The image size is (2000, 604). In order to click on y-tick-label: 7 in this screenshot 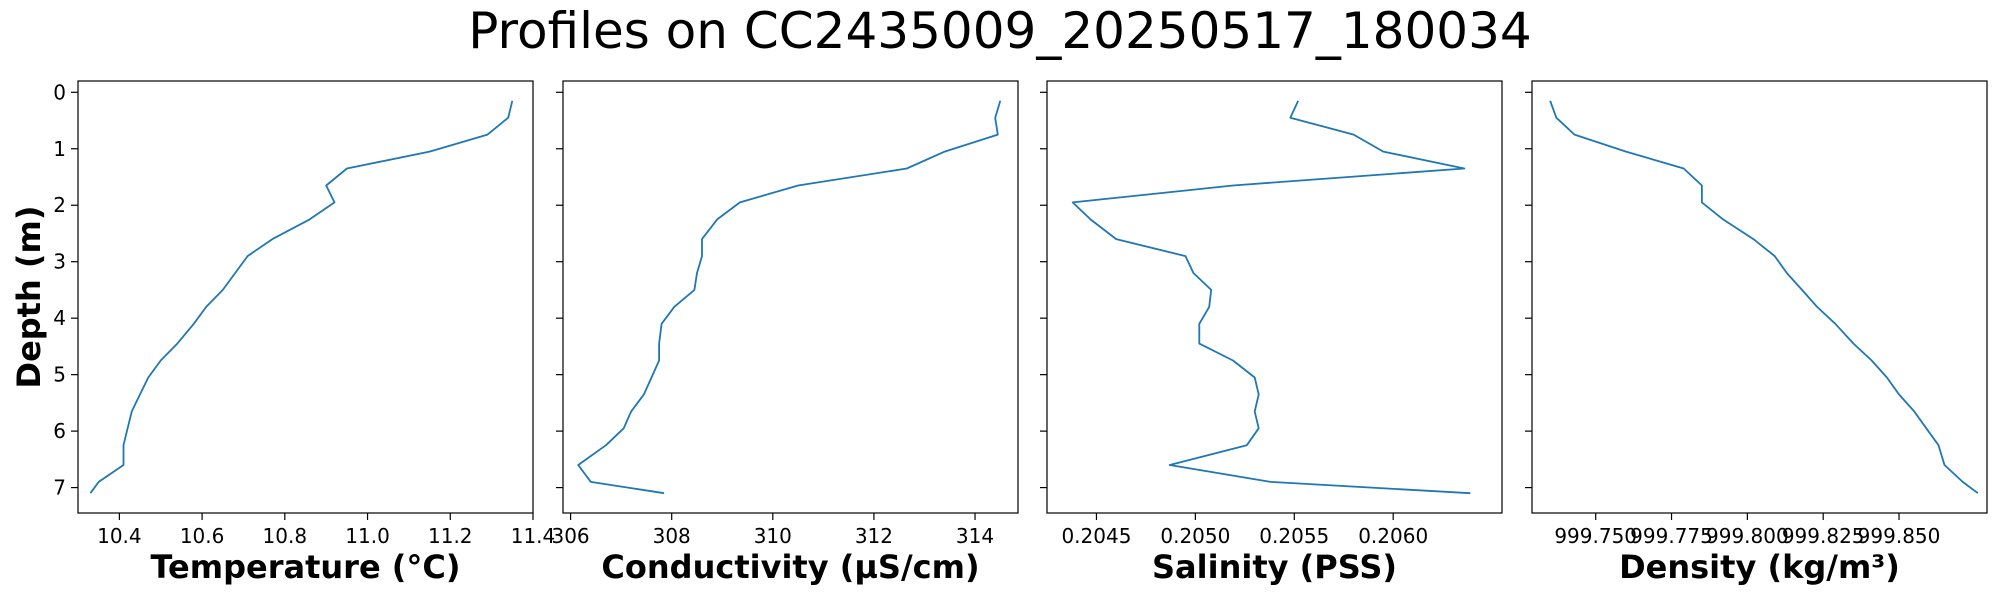, I will do `click(59, 488)`.